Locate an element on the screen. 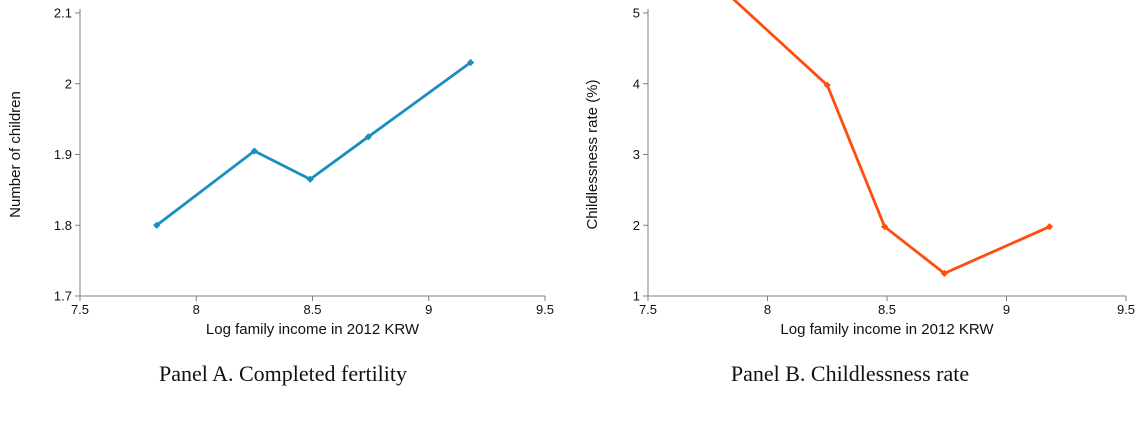  panel-b-x-tick-label: 7.5 is located at coordinates (648, 309).